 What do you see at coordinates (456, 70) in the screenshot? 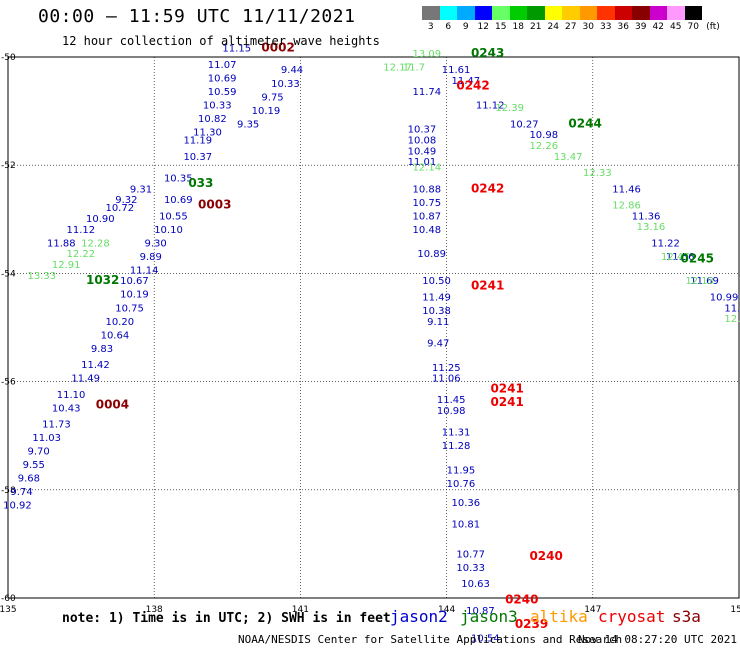
I see `wave-height-value: 11.61` at bounding box center [456, 70].